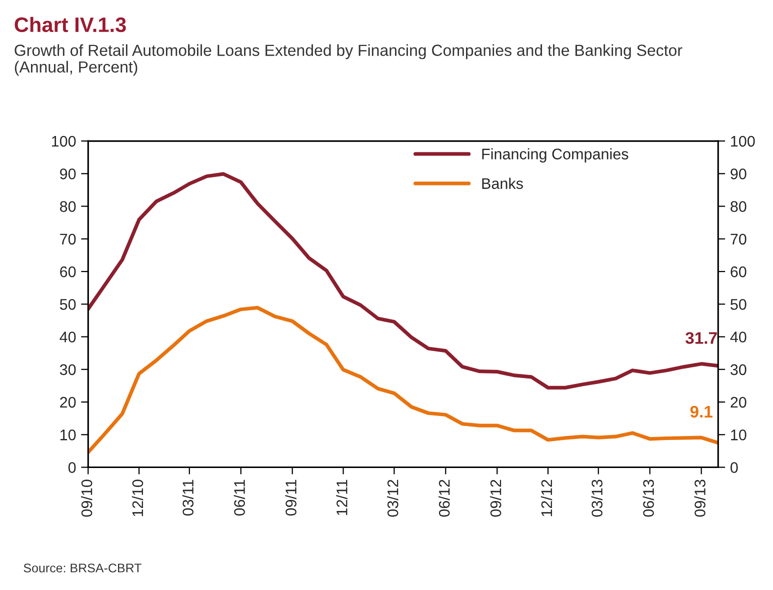 This screenshot has width=773, height=590. What do you see at coordinates (596, 498) in the screenshot?
I see `x-tick-label: 03/13` at bounding box center [596, 498].